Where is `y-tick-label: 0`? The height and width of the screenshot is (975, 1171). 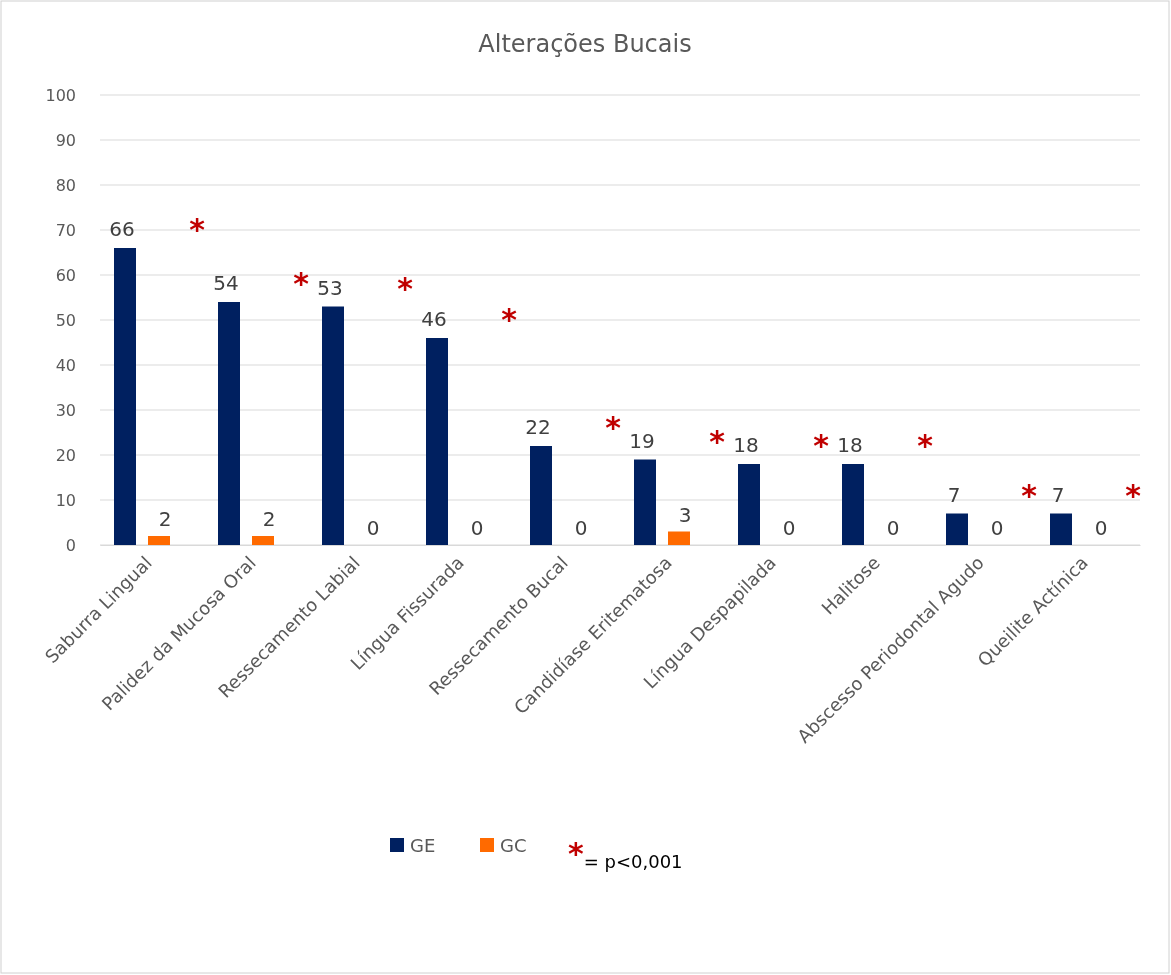
y-tick-label: 0 is located at coordinates (70, 545).